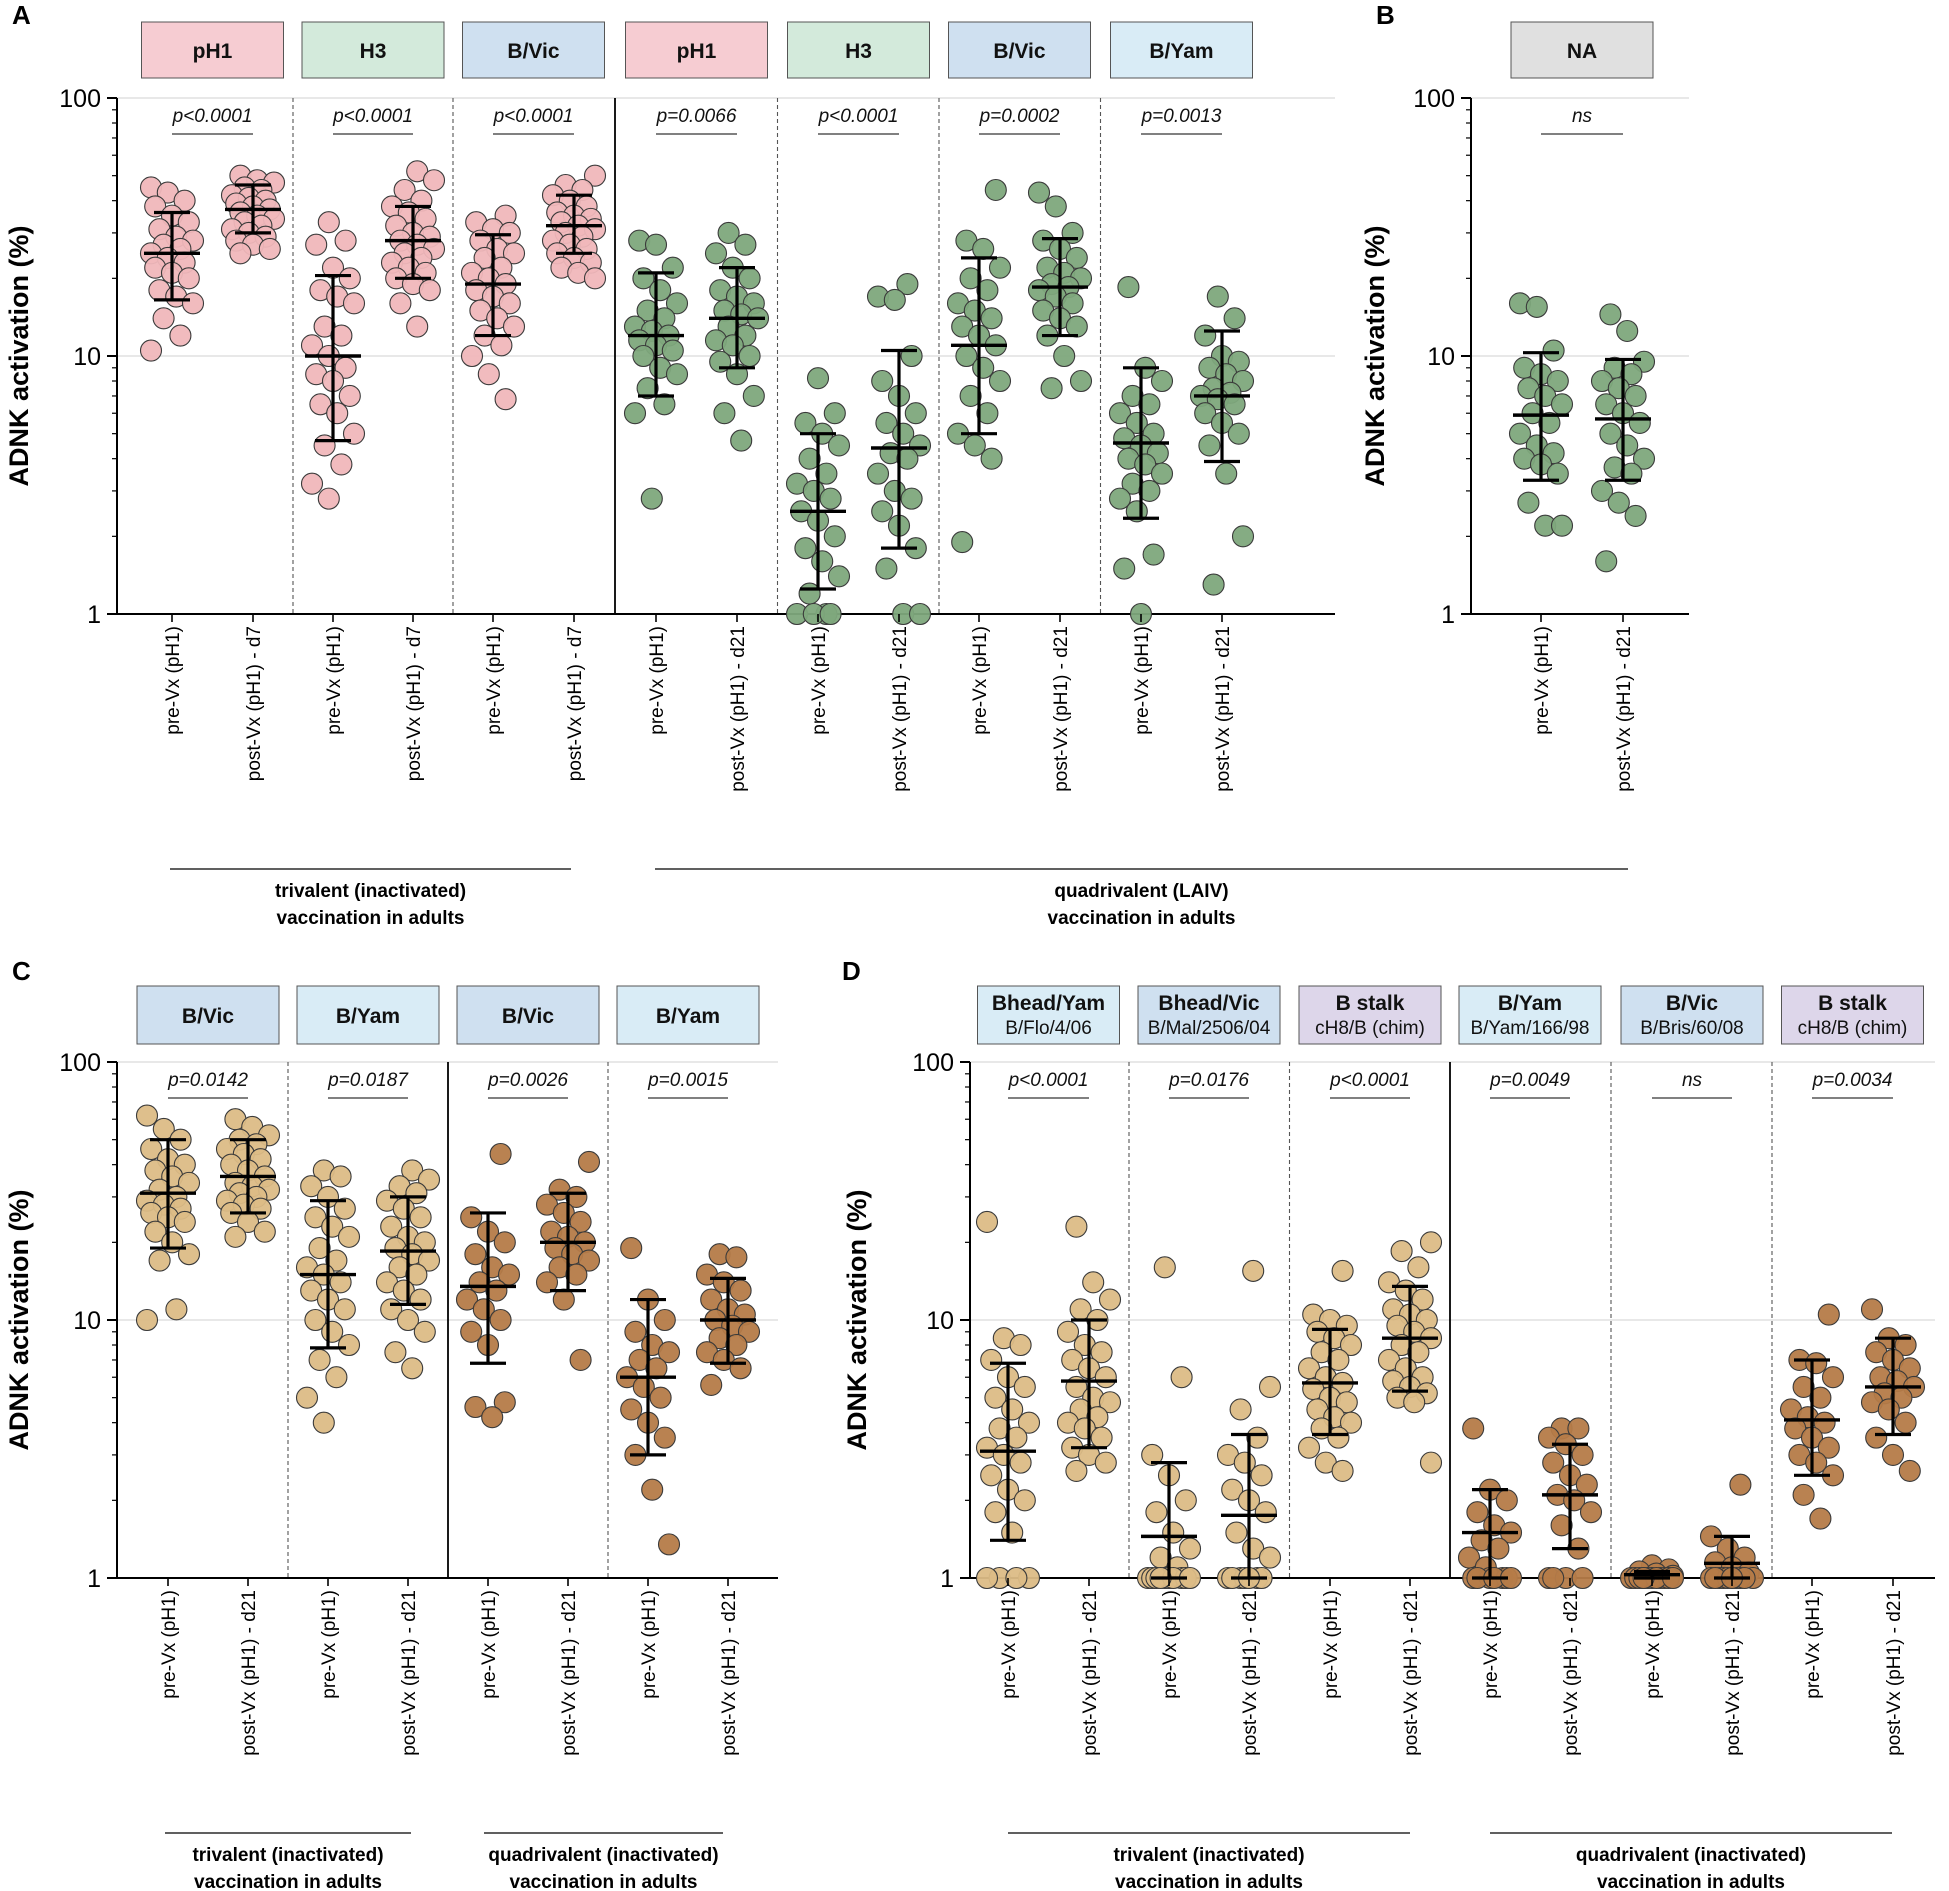 Image resolution: width=1949 pixels, height=1891 pixels. What do you see at coordinates (21, 971) in the screenshot?
I see `panel-letter-c: C` at bounding box center [21, 971].